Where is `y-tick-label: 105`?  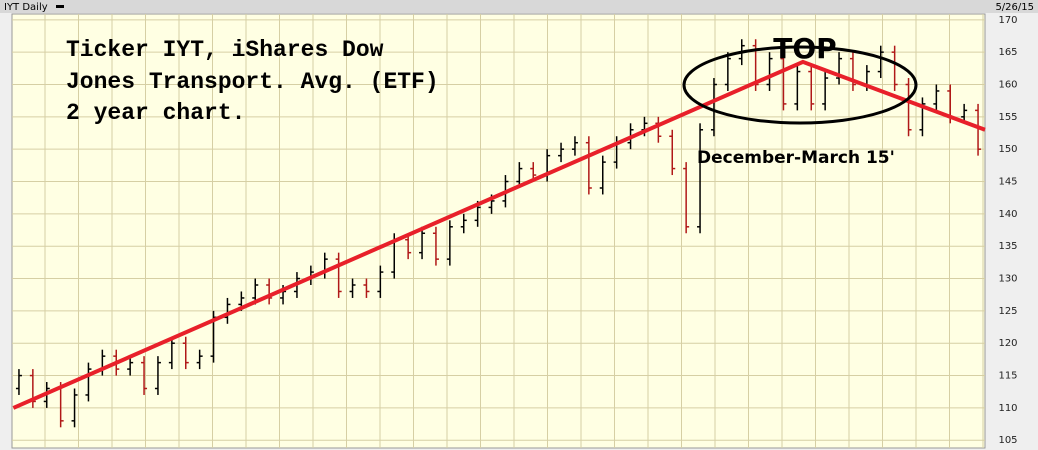
y-tick-label: 105 is located at coordinates (1007, 440).